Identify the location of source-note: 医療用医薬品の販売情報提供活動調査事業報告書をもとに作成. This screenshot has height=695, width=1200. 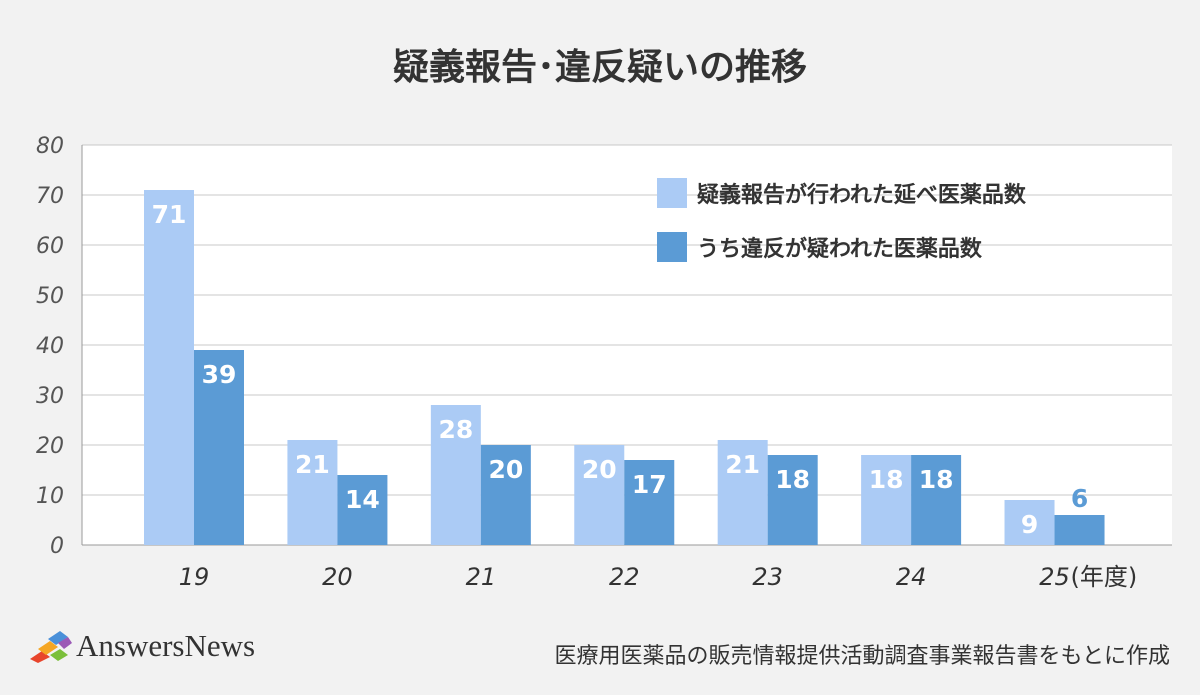
(862, 656).